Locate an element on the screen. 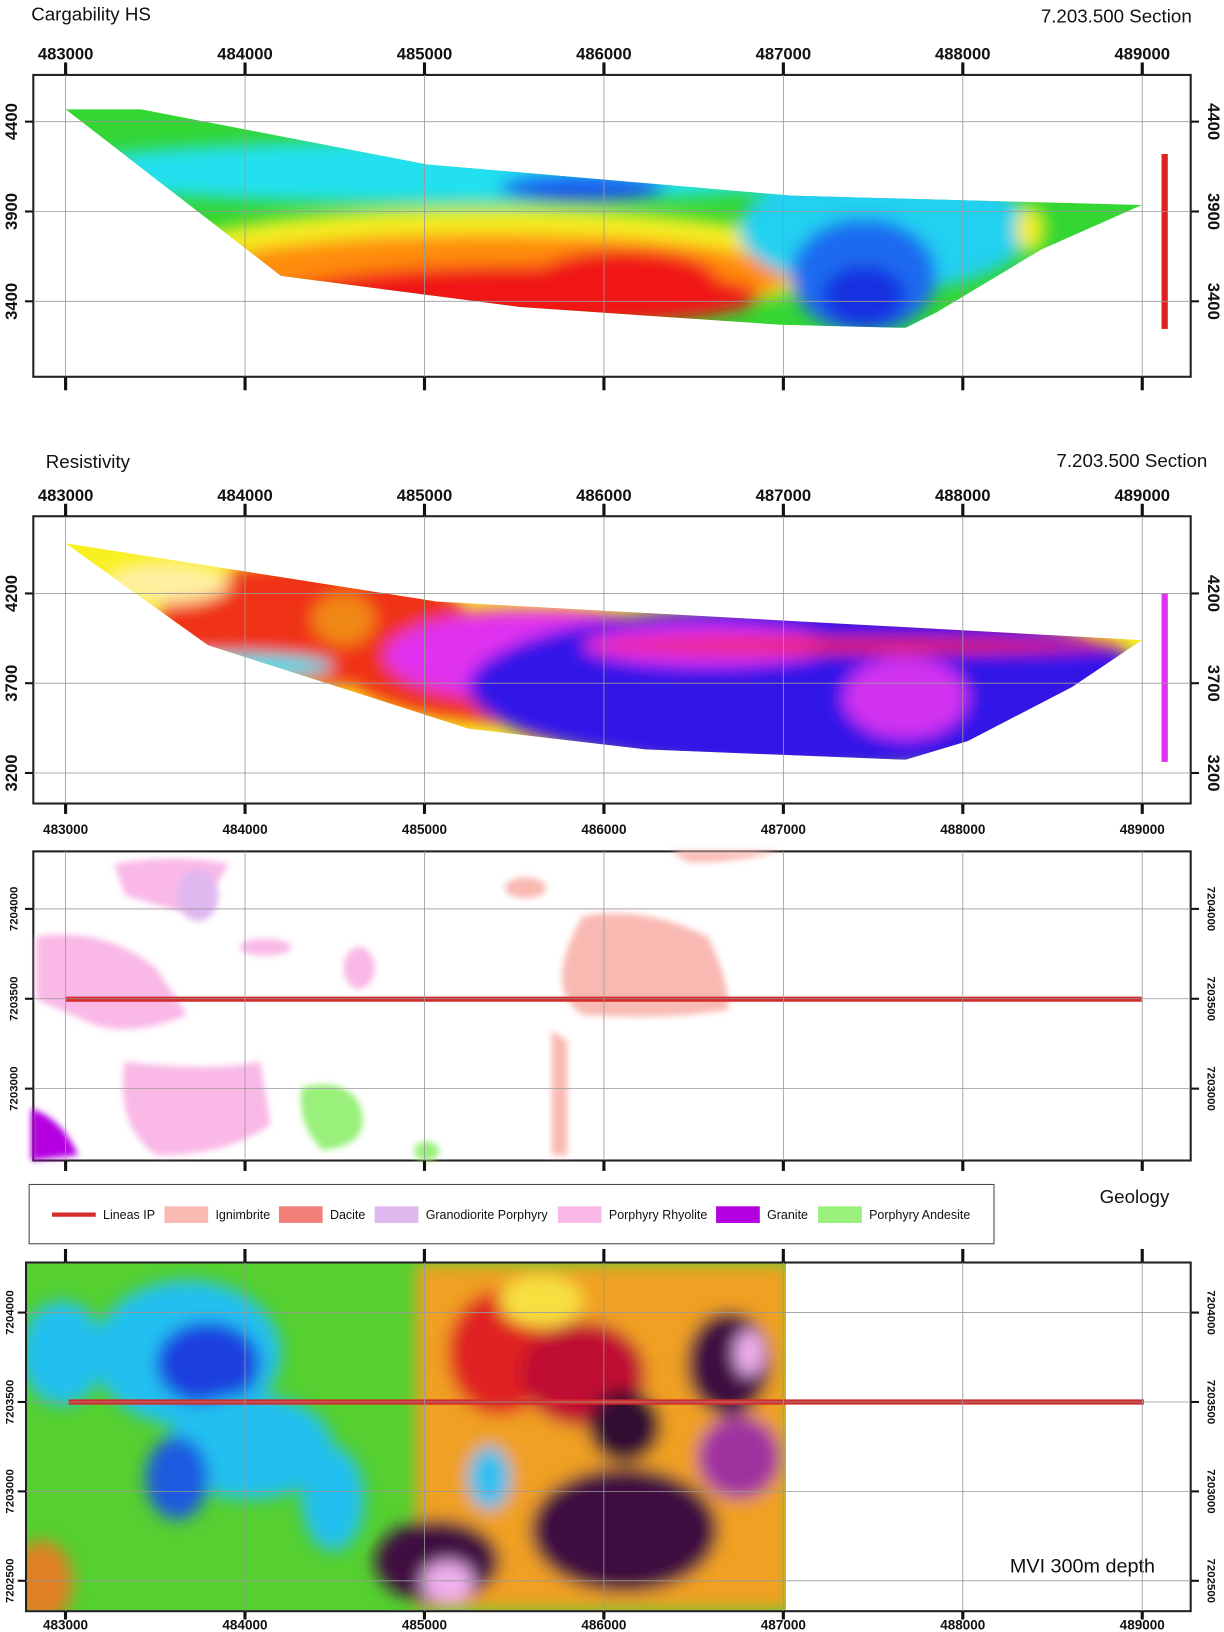 The image size is (1224, 1632). resistivity-section is located at coordinates (603, 651).